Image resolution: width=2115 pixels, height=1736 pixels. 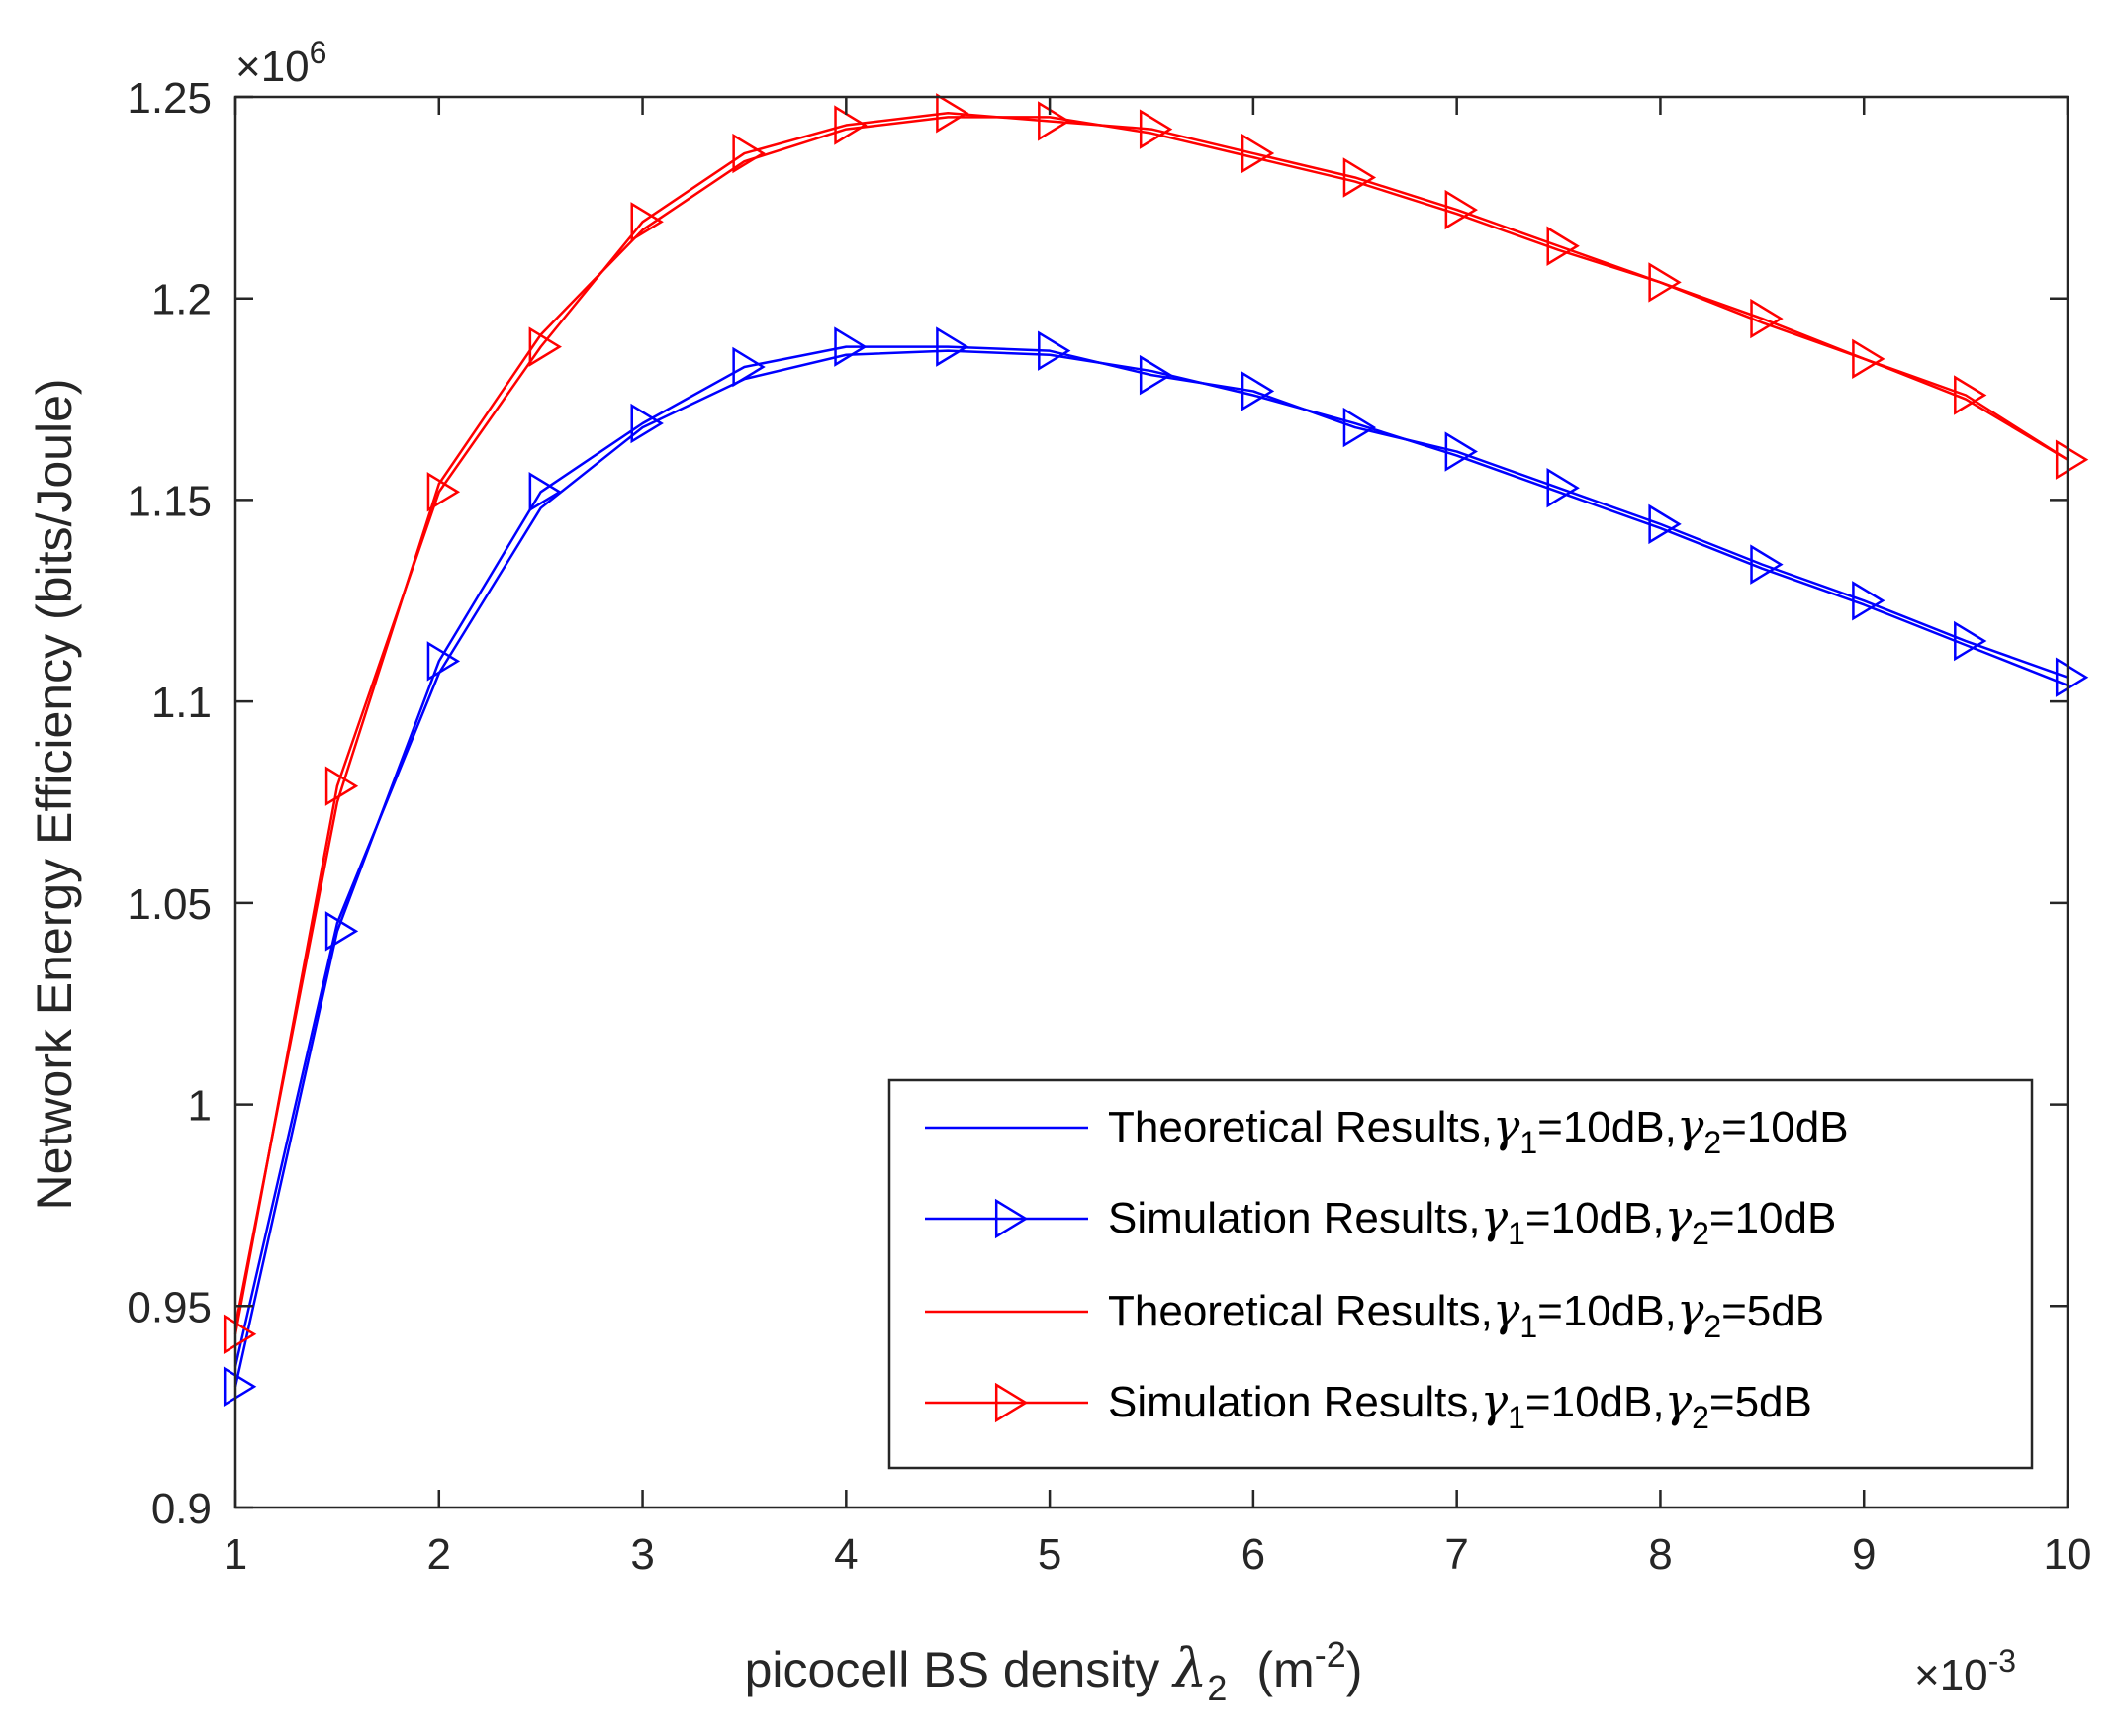 I want to click on x-tick-label: 1, so click(x=235, y=1554).